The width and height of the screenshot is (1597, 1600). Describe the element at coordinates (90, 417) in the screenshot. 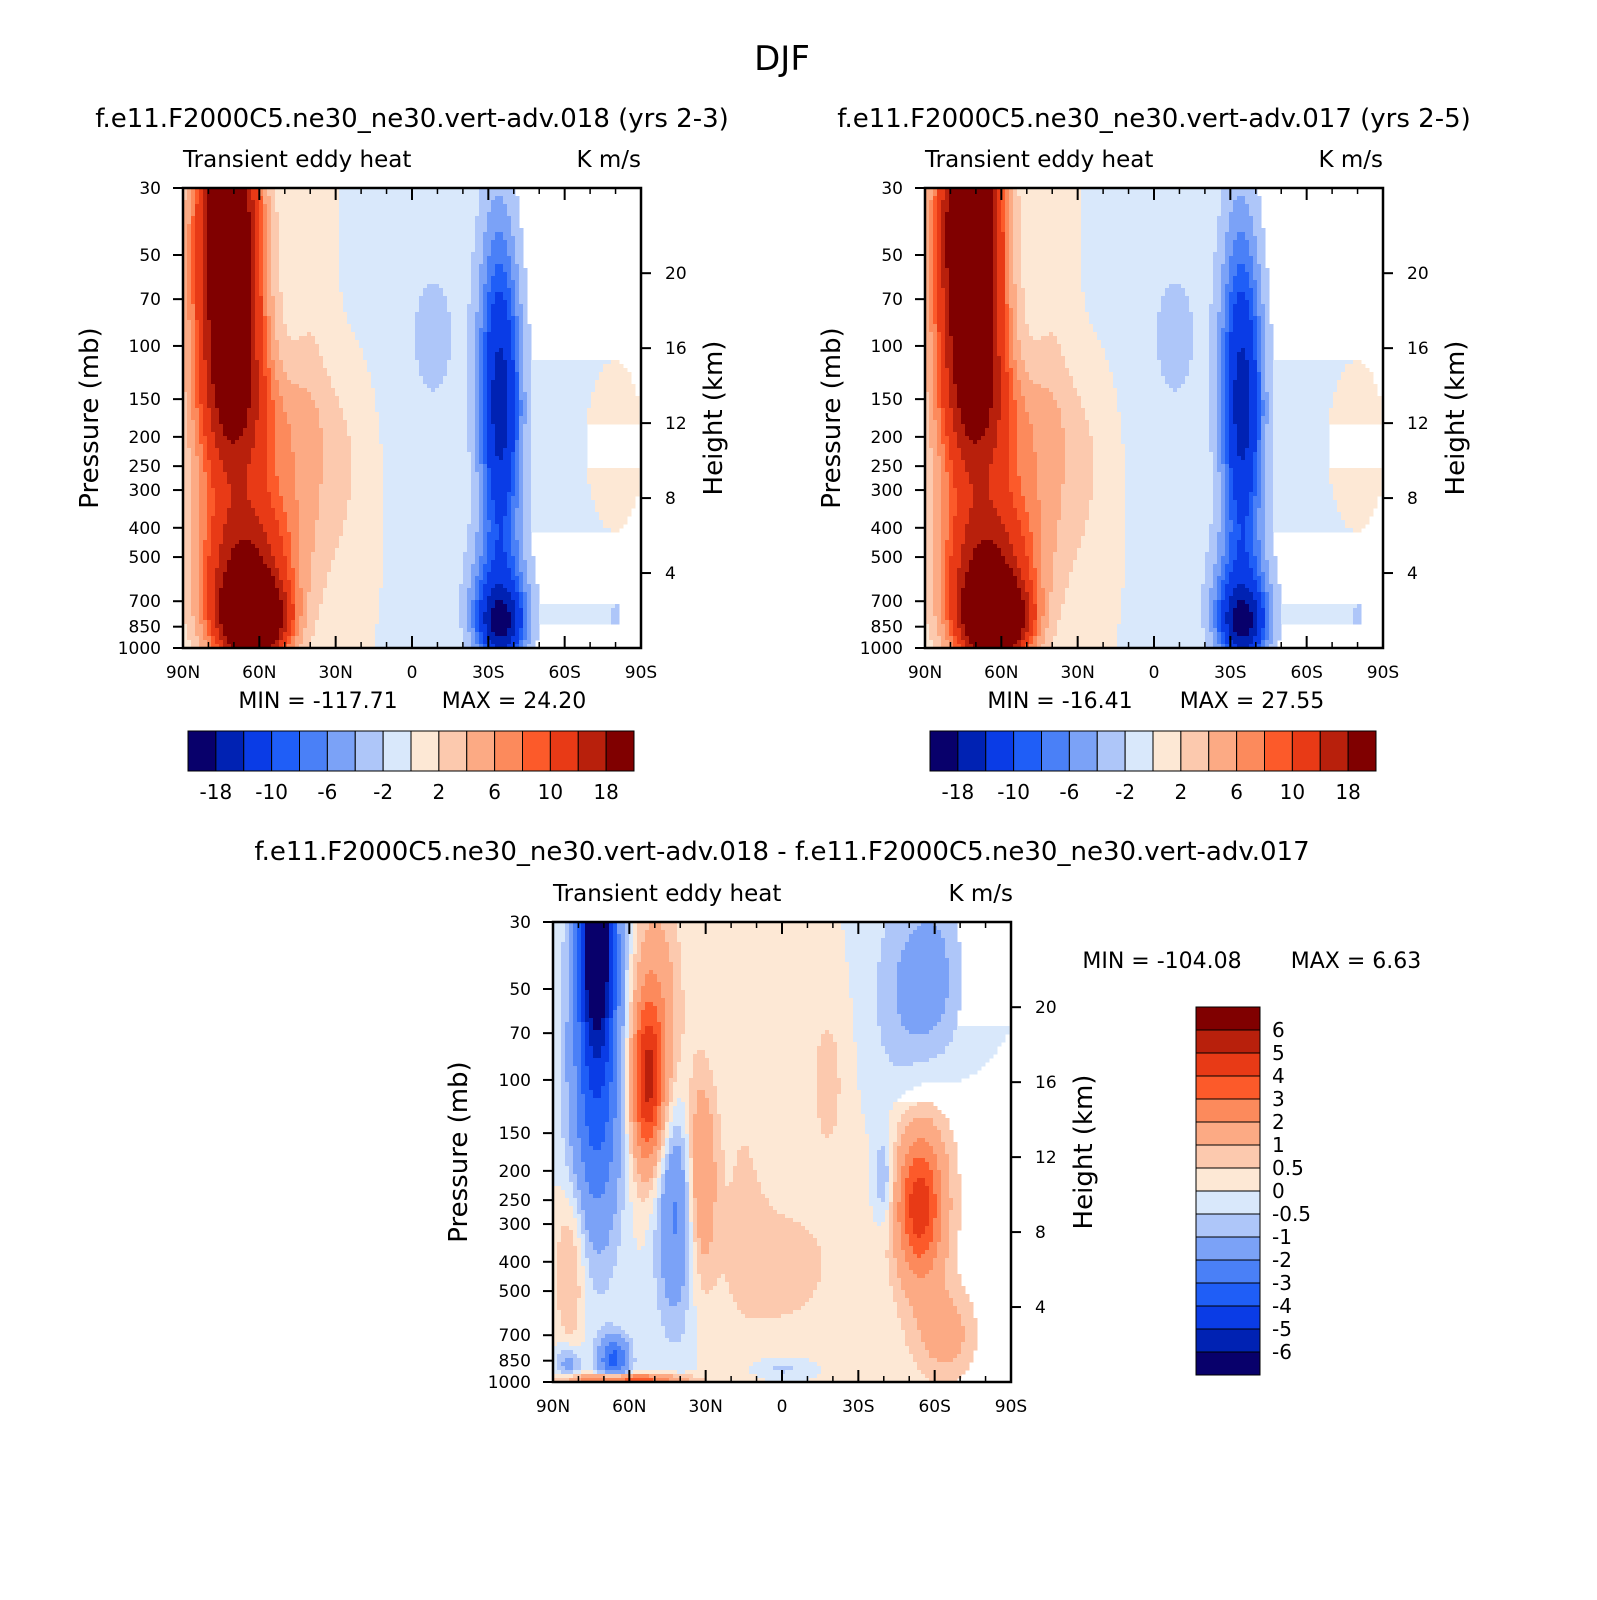

I see `panel-1-y-axis-label: Pressure (mb)` at that location.